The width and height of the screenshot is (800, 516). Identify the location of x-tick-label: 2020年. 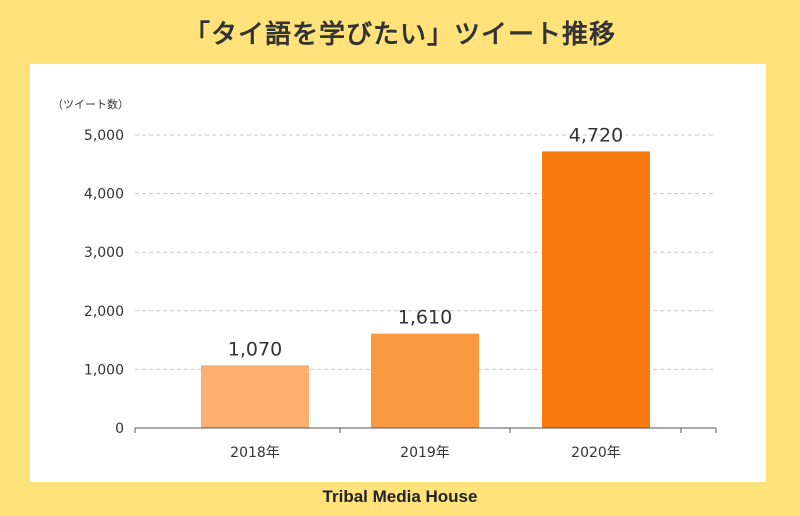
(596, 453).